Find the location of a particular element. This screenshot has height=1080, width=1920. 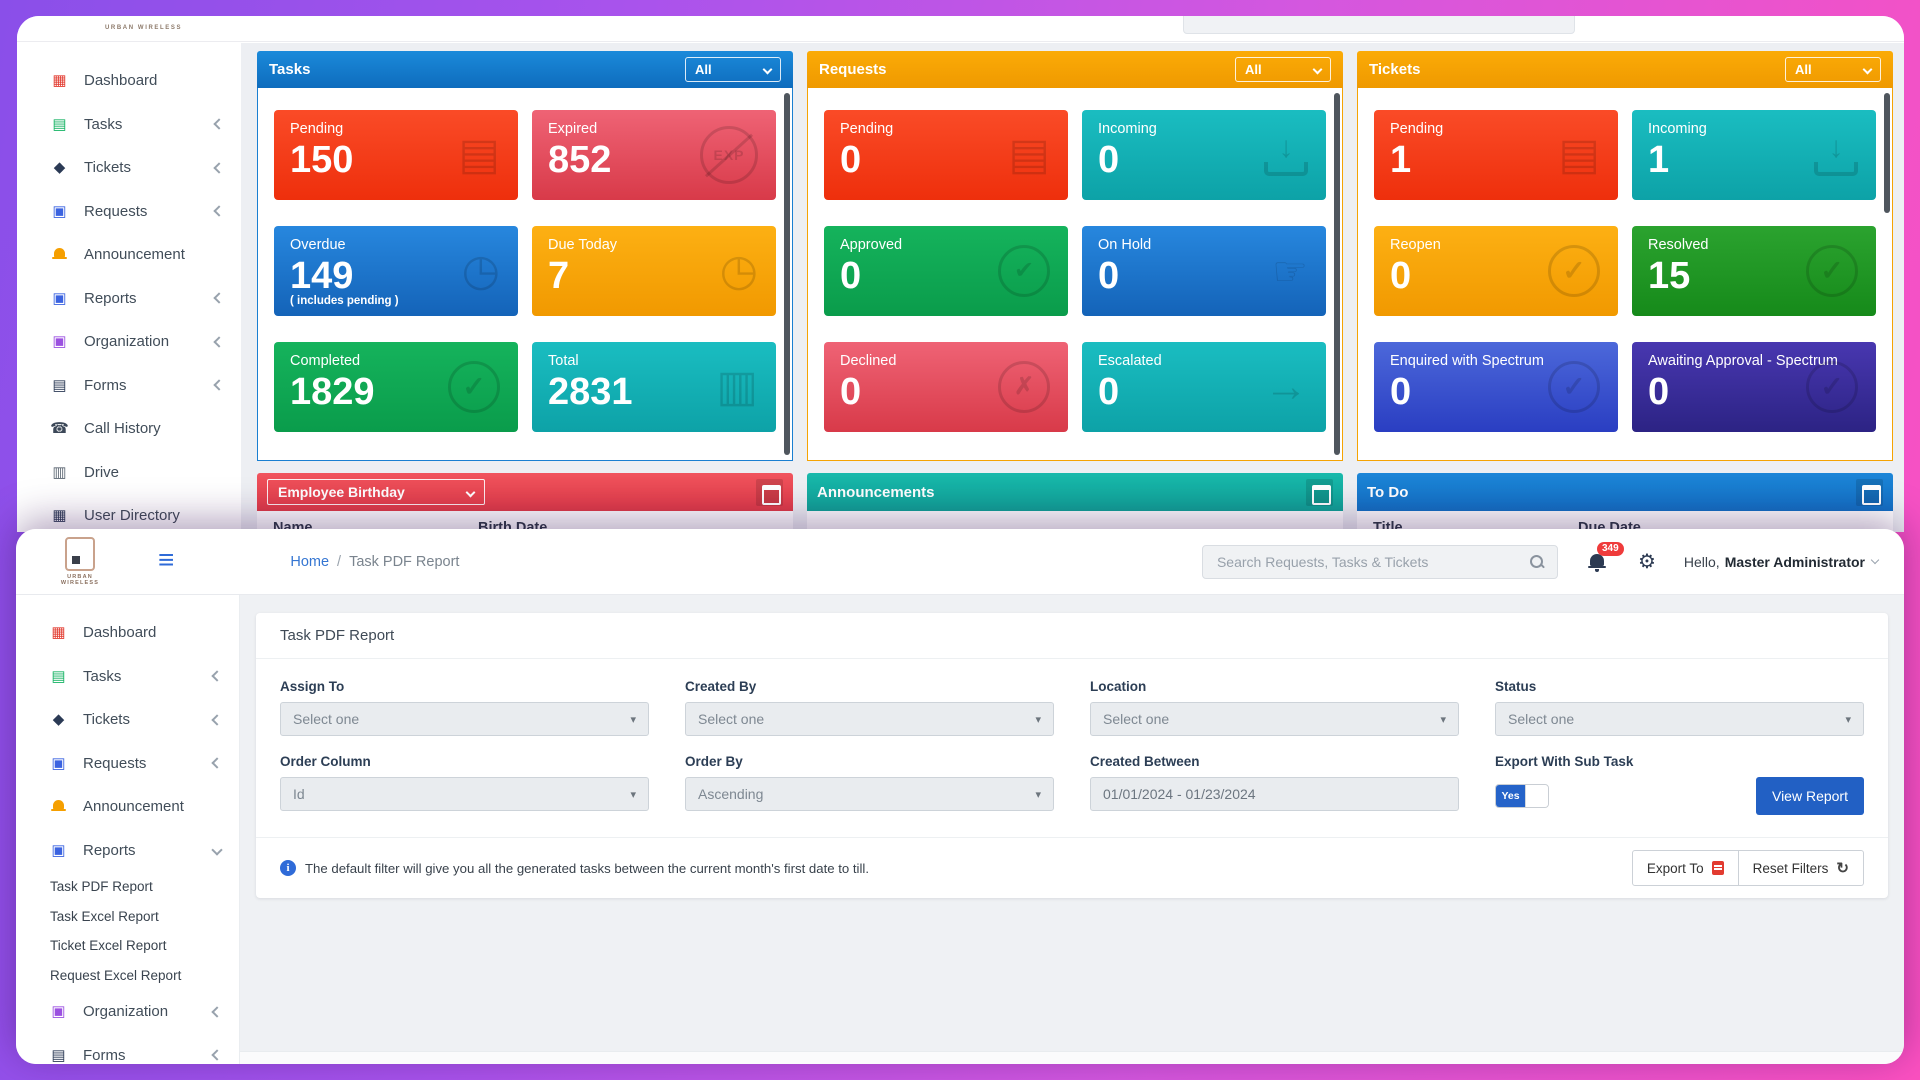

pdf-file-icon is located at coordinates (1717, 868).